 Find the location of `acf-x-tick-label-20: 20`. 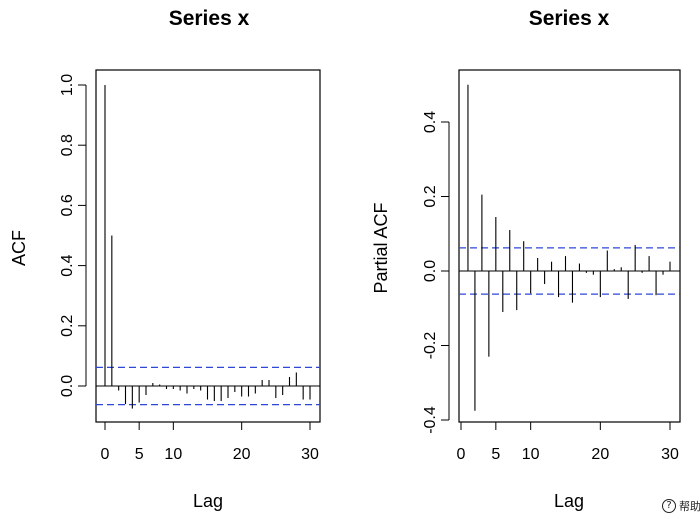

acf-x-tick-label-20: 20 is located at coordinates (242, 454).